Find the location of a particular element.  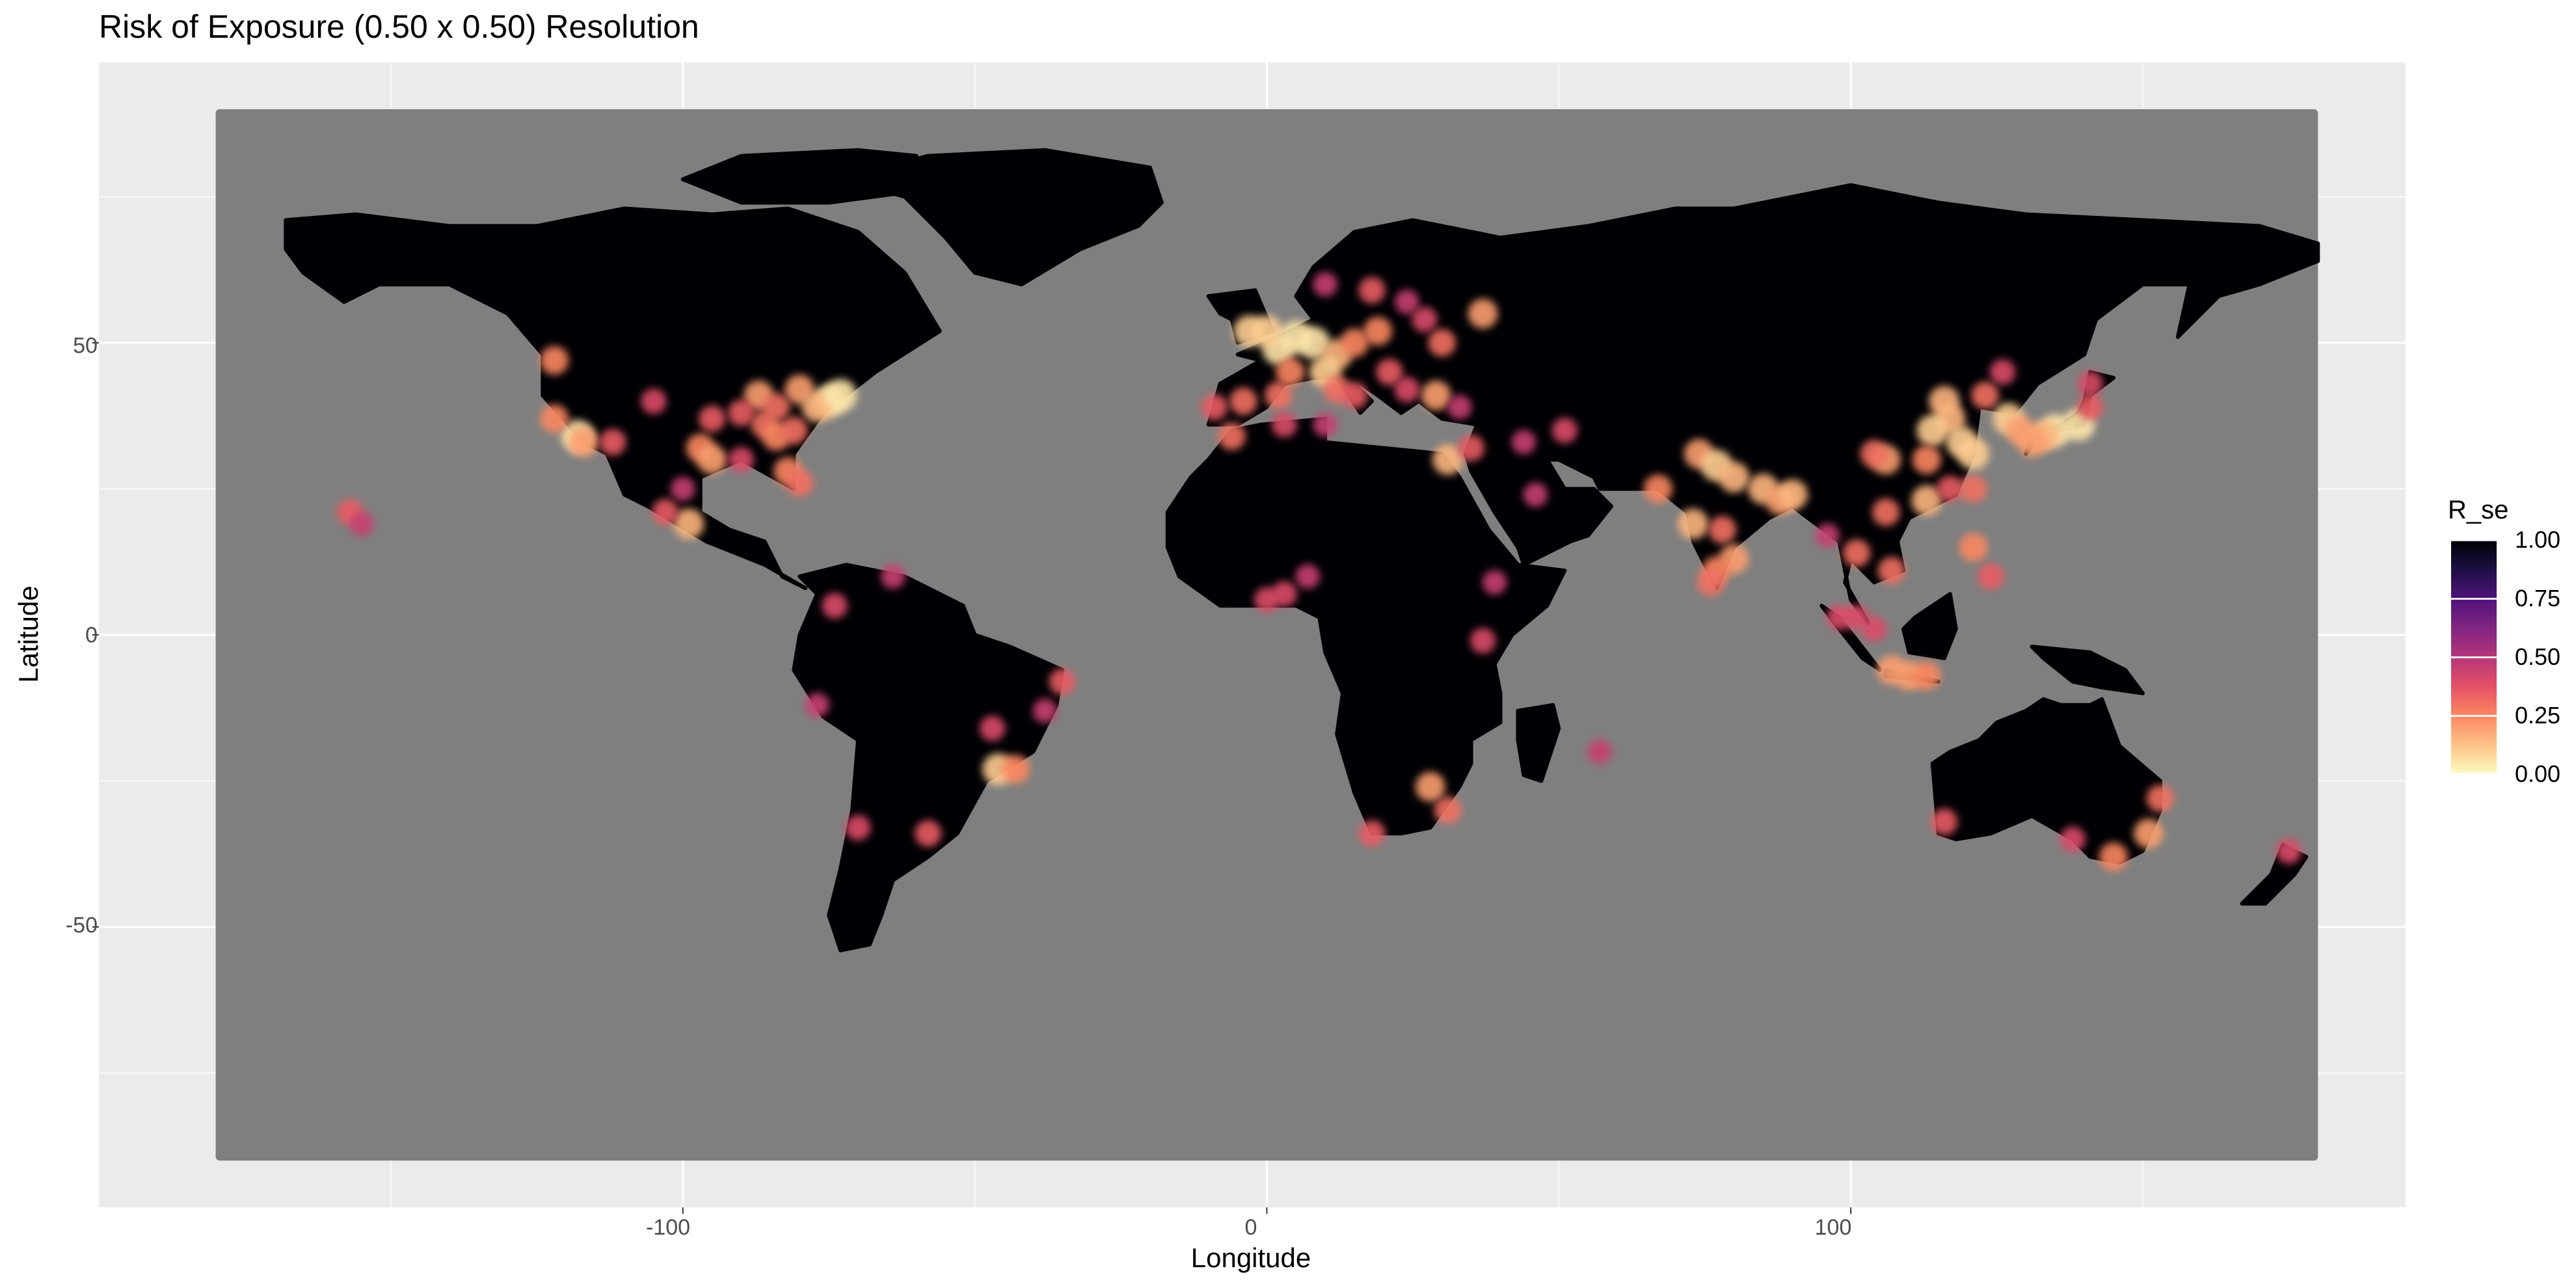

legend-label: 0.25 is located at coordinates (2538, 715).